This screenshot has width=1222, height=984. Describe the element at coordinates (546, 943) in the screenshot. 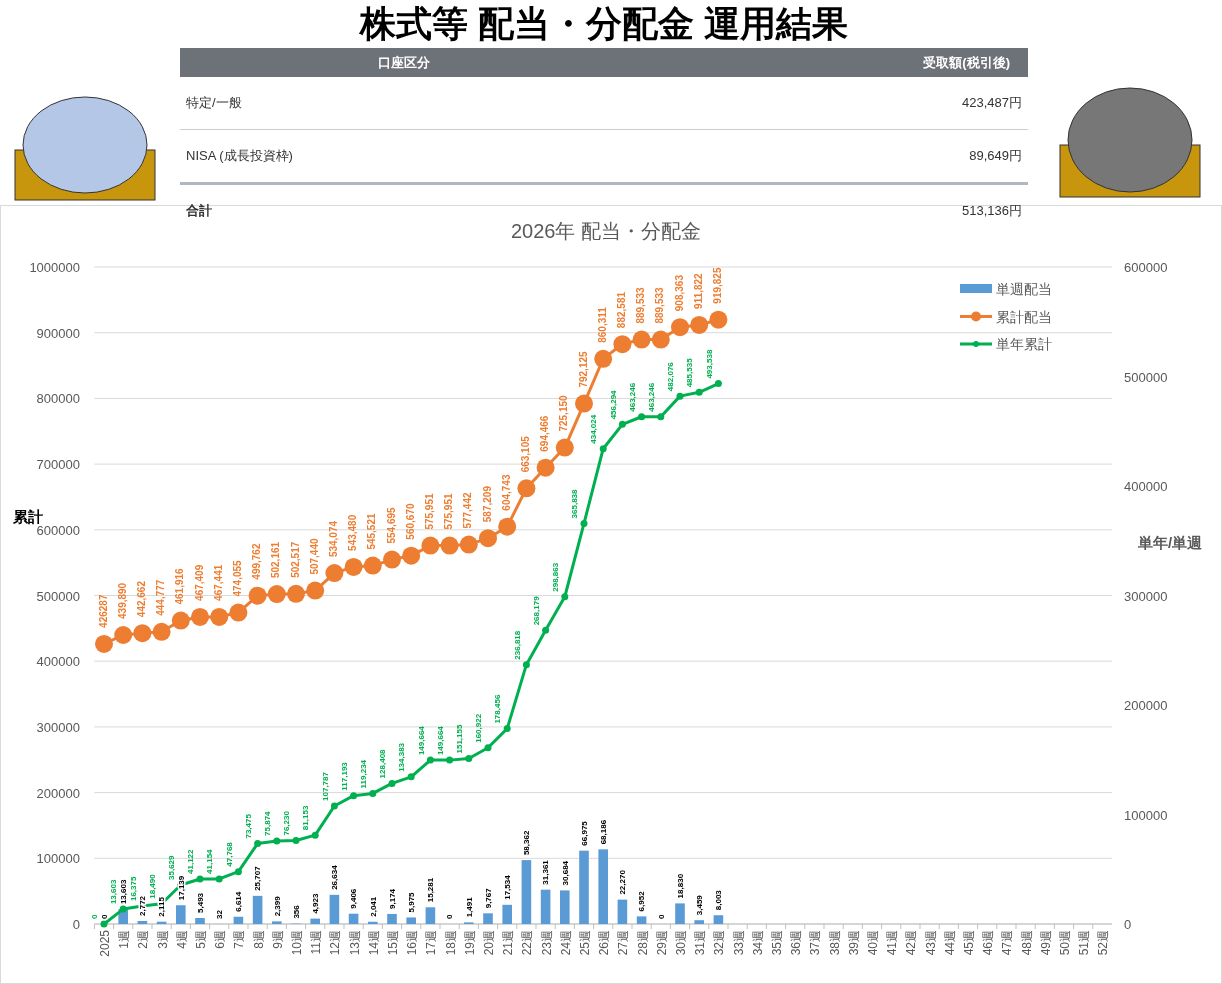

I see `x-tick-label: 23週` at that location.